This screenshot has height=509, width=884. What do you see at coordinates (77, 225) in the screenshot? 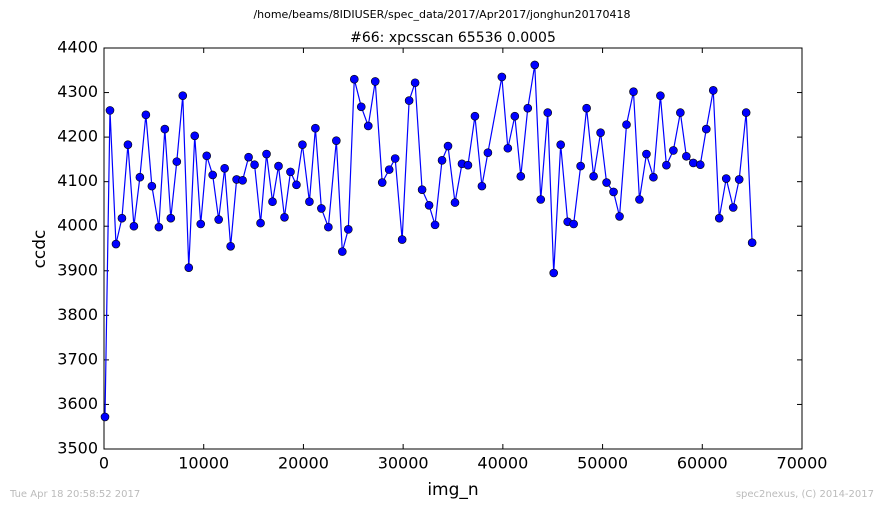
I see `y-tick-label: 4000` at bounding box center [77, 225].